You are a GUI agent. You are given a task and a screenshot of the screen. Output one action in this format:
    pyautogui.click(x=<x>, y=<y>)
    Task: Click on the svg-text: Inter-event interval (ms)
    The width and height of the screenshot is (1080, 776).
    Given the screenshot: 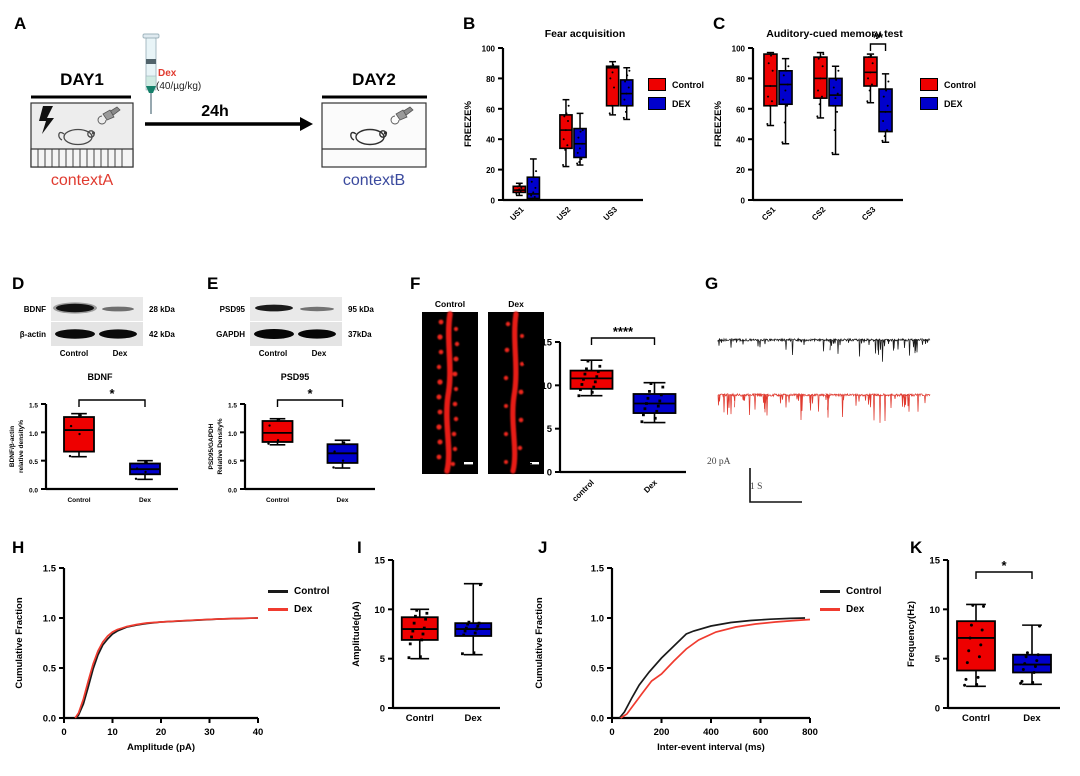 What is the action you would take?
    pyautogui.click(x=711, y=747)
    